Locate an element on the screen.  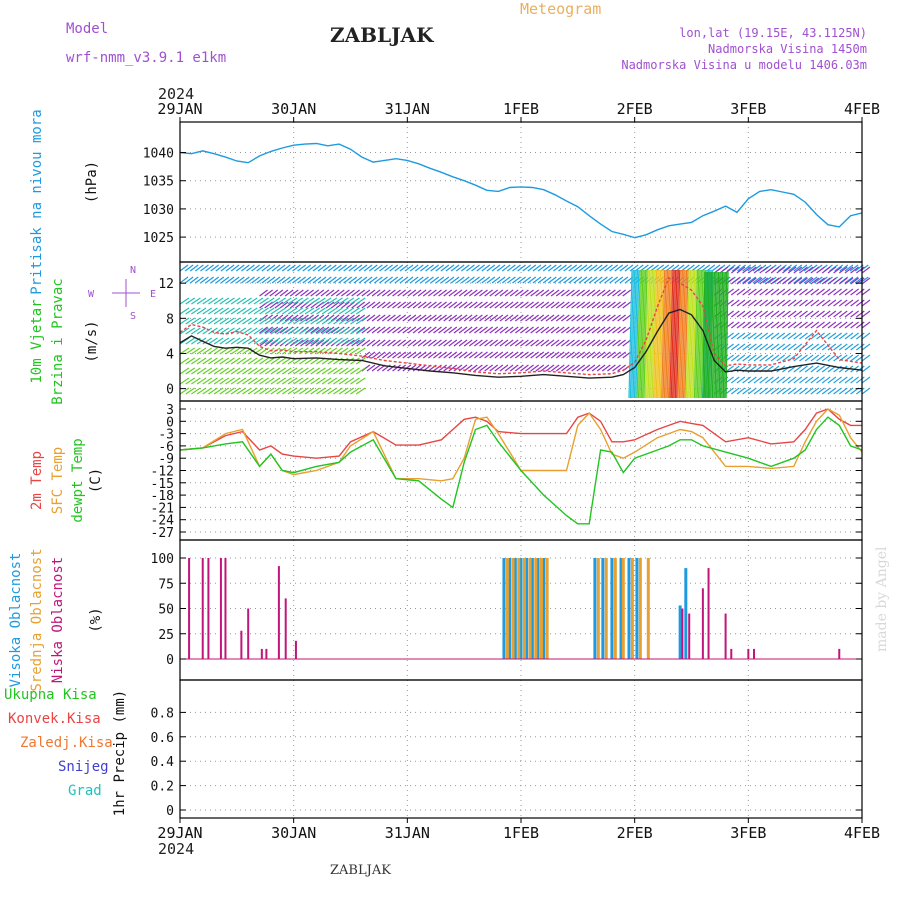
x-tick-label-bottom: 31JAN is located at coordinates (407, 833).